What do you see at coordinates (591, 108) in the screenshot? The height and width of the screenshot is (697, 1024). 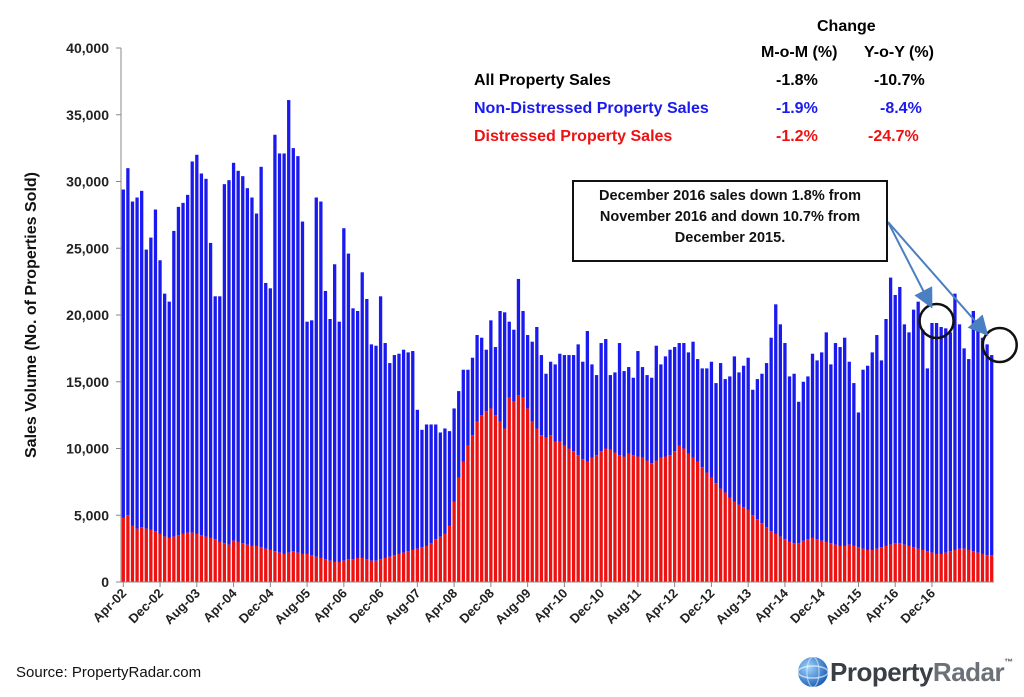 I see `table-row-nondistressed-label: Non-Distressed Property Sales` at bounding box center [591, 108].